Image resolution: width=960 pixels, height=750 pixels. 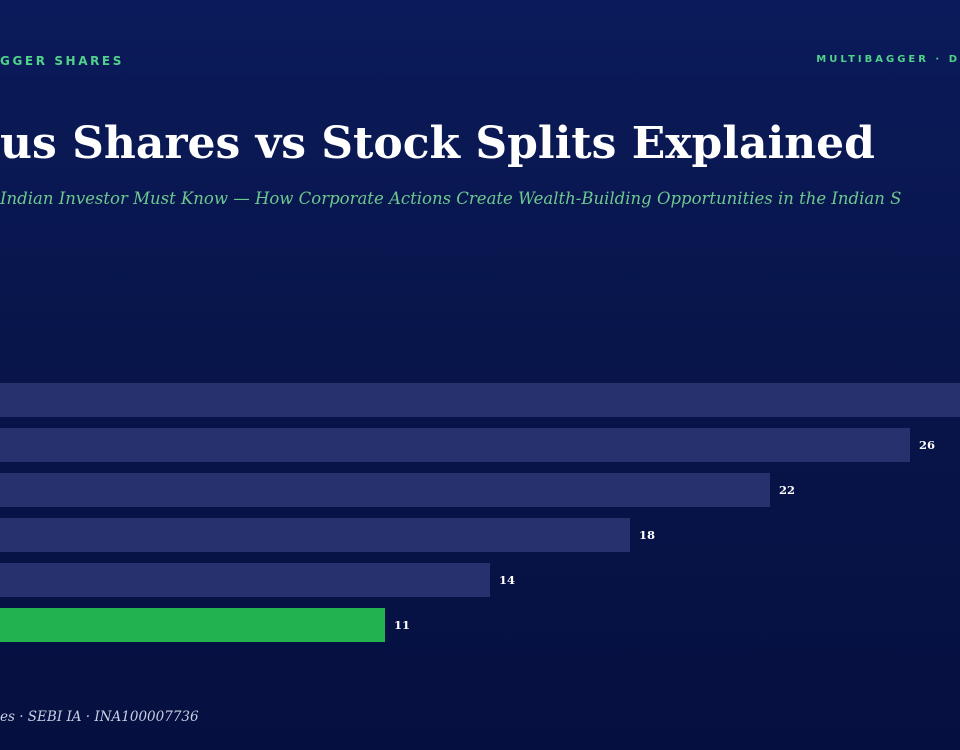 I want to click on bar-value-label-4: 14, so click(x=507, y=580).